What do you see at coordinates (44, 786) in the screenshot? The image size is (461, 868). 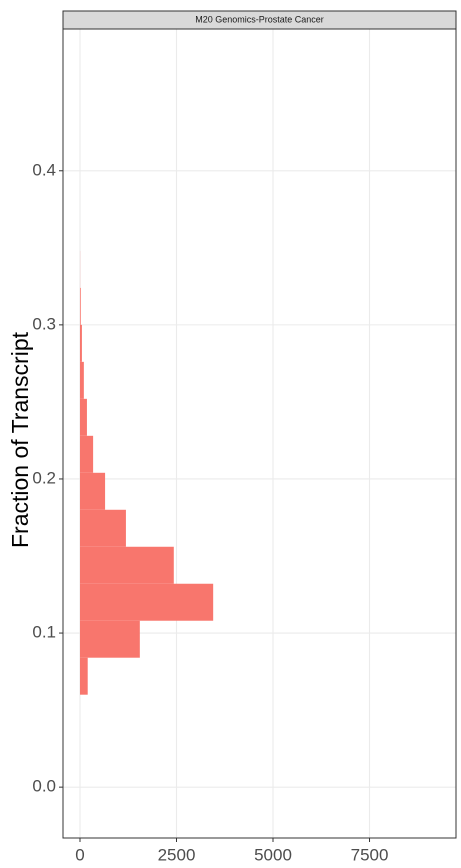 I see `y-tick-label: 0.0` at bounding box center [44, 786].